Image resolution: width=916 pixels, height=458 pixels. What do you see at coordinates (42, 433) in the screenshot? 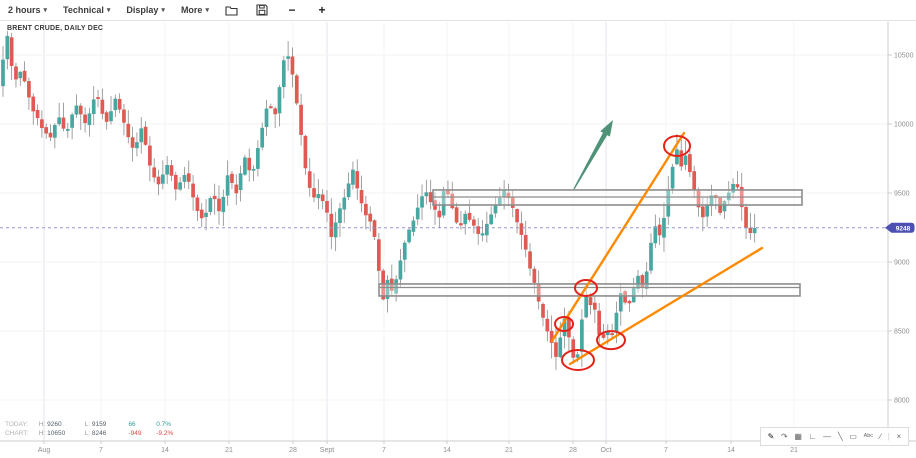
I see `chart-high-label: H:` at bounding box center [42, 433].